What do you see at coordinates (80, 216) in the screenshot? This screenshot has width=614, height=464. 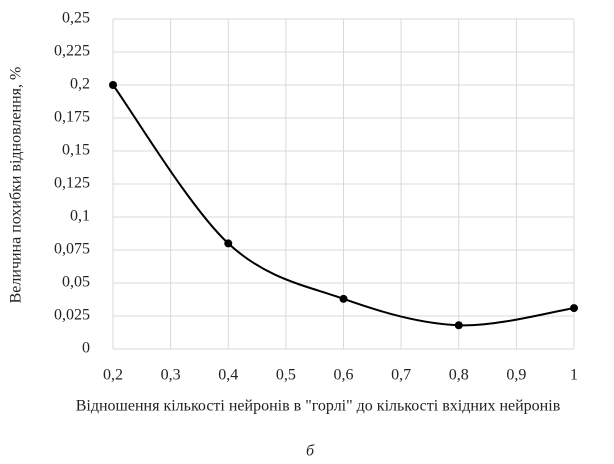 I see `y-tick-label: 0,1` at bounding box center [80, 216].